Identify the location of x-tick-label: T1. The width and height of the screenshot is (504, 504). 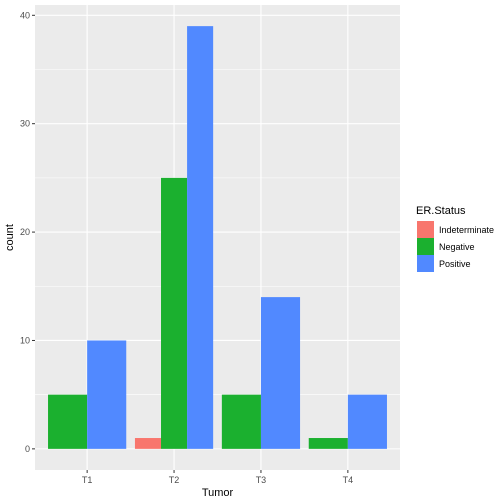
(87, 480).